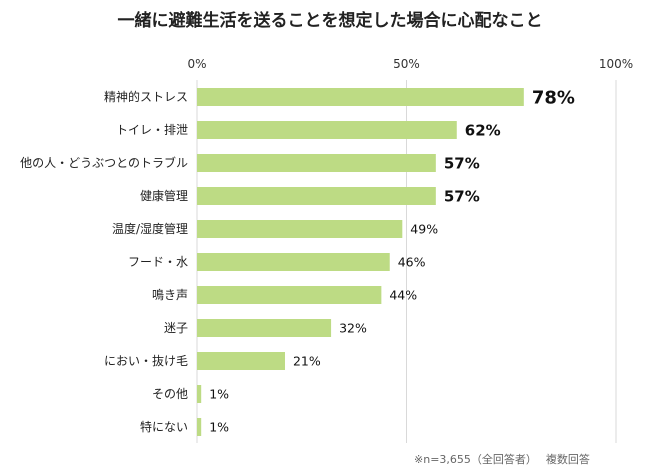 Image resolution: width=660 pixels, height=475 pixels. Describe the element at coordinates (307, 361) in the screenshot. I see `value-label: 21%` at that location.